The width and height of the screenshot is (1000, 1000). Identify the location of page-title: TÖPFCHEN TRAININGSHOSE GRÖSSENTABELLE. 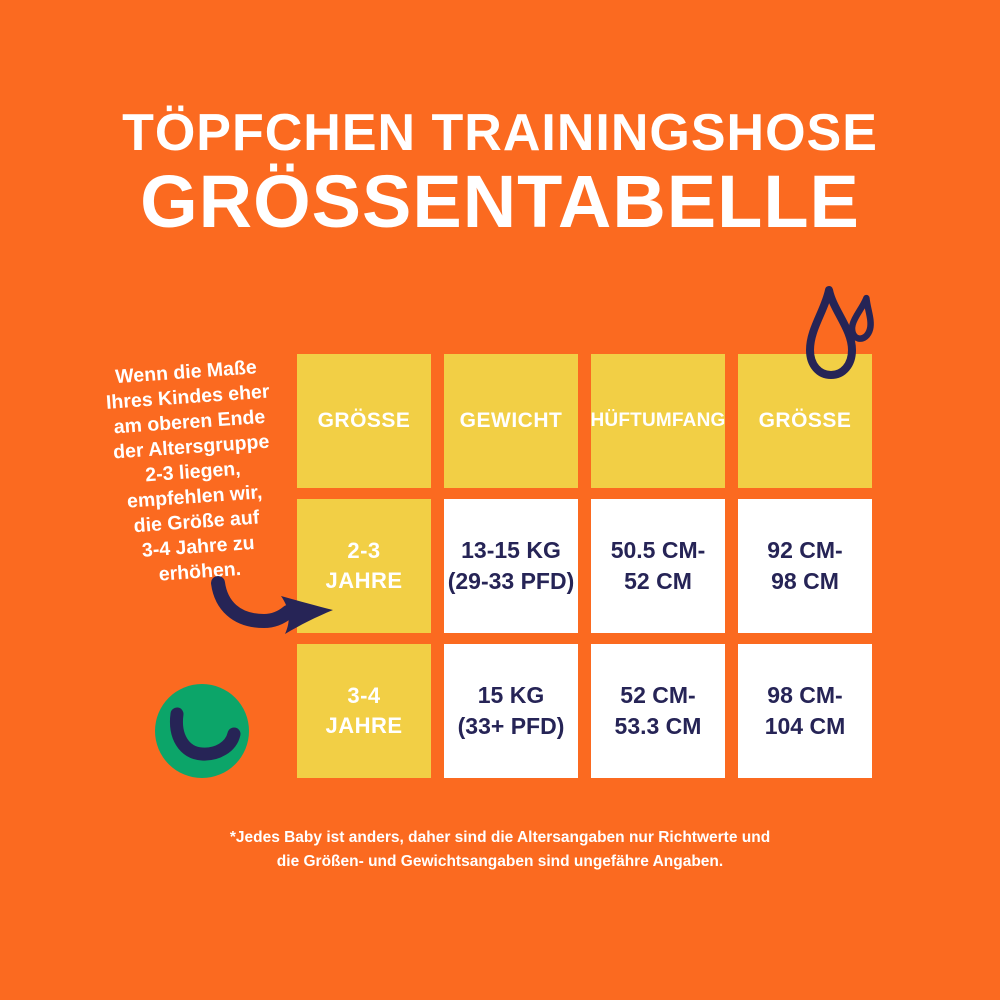
(500, 173).